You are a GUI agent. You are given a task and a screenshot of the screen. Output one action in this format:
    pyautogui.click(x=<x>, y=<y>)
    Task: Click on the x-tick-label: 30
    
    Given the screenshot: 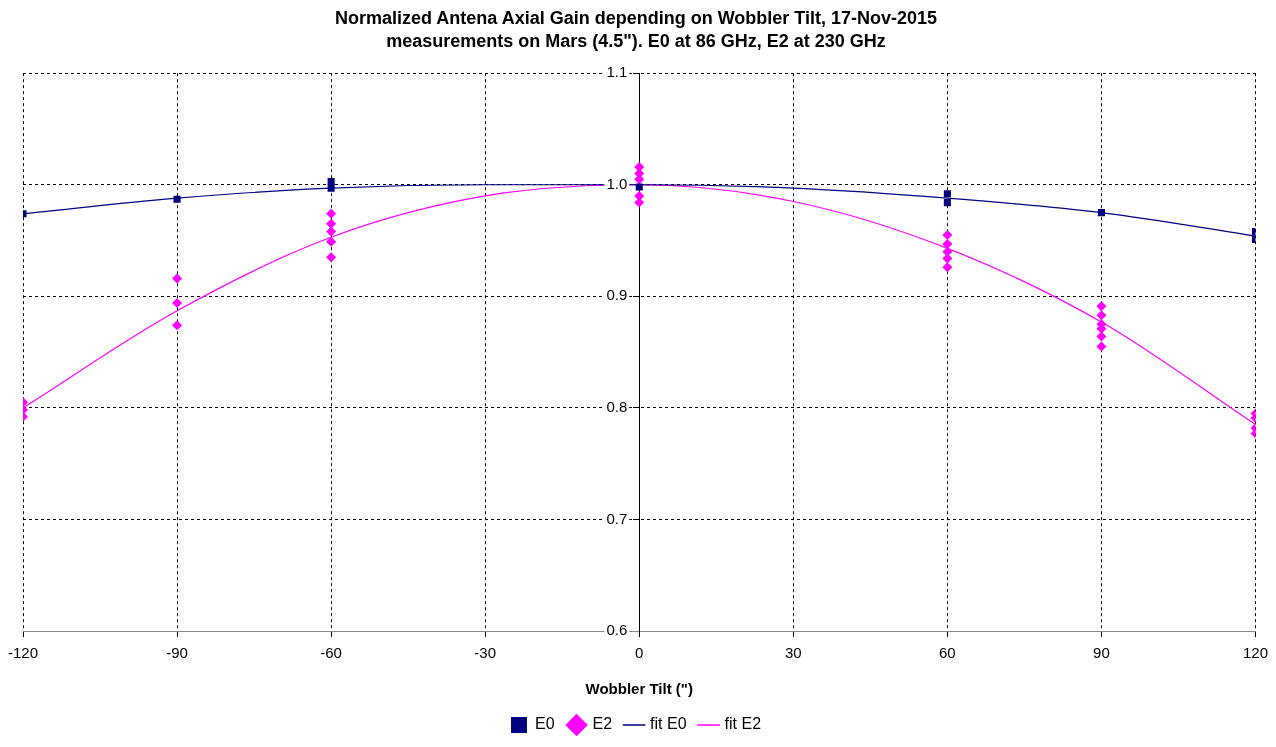 What is the action you would take?
    pyautogui.click(x=793, y=653)
    